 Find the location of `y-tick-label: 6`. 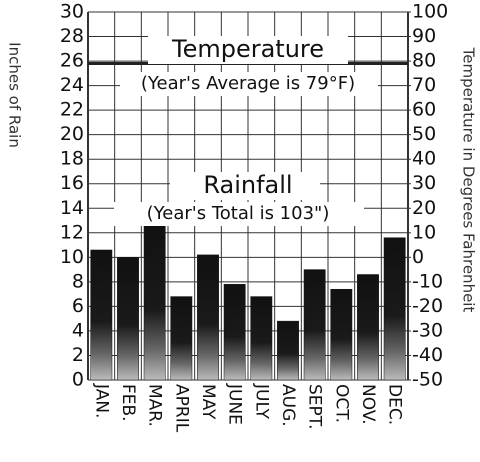

y-tick-label: 6 is located at coordinates (78, 306).